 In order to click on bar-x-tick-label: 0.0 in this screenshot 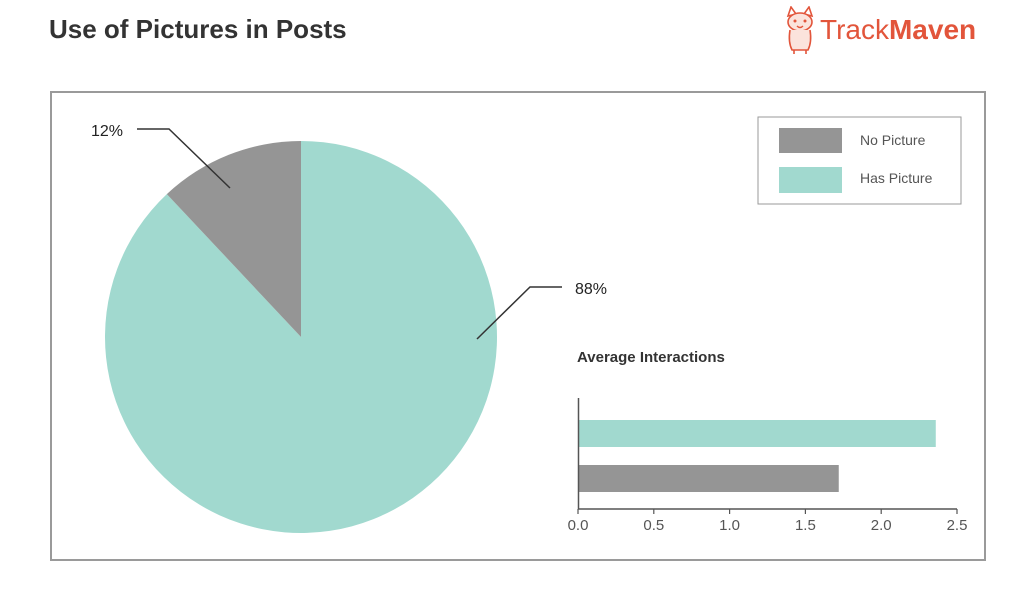, I will do `click(578, 525)`.